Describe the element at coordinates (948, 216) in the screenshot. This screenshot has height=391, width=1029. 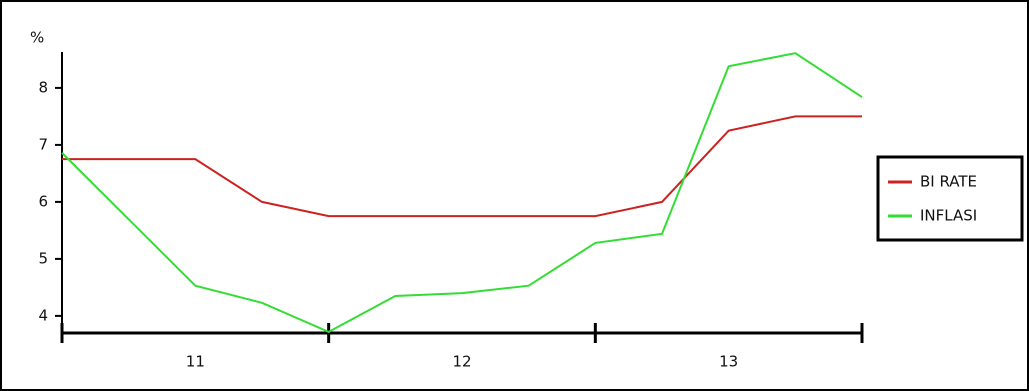
I see `legend-label: INFLASI` at that location.